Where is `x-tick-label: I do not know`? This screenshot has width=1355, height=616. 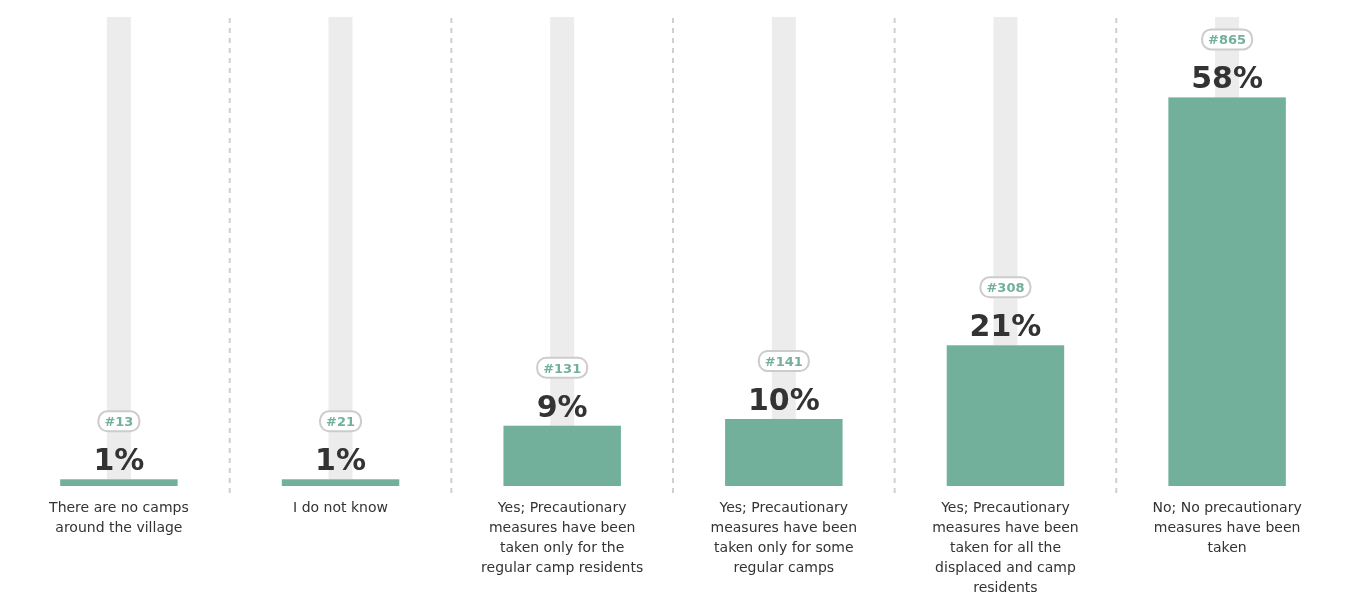 x-tick-label: I do not know is located at coordinates (340, 507).